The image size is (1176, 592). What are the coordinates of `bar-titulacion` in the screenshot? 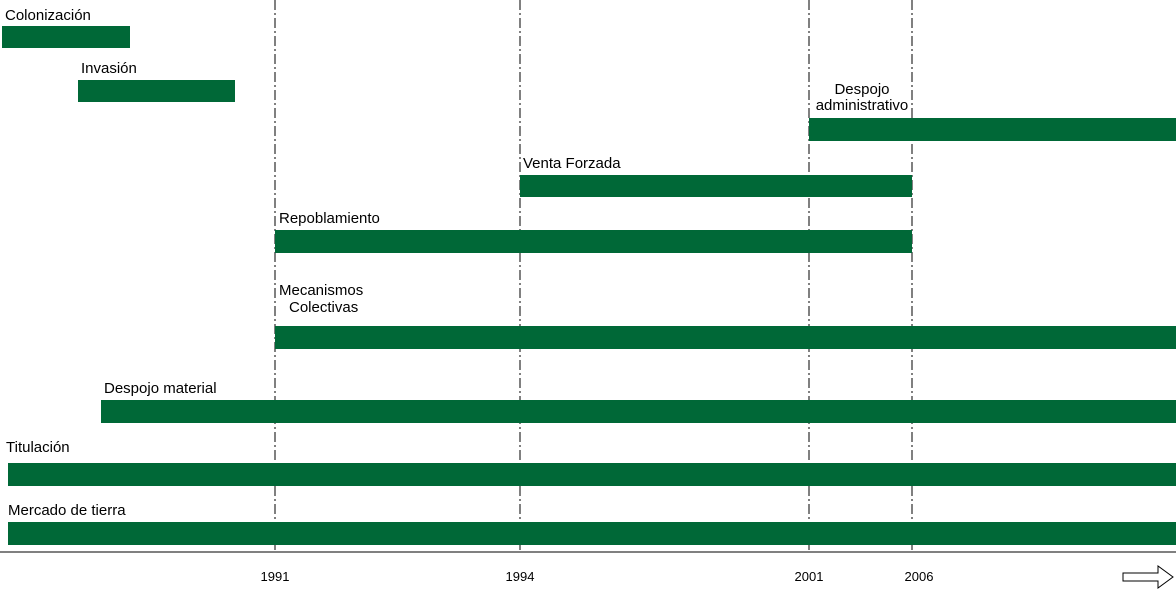 It's located at (592, 474).